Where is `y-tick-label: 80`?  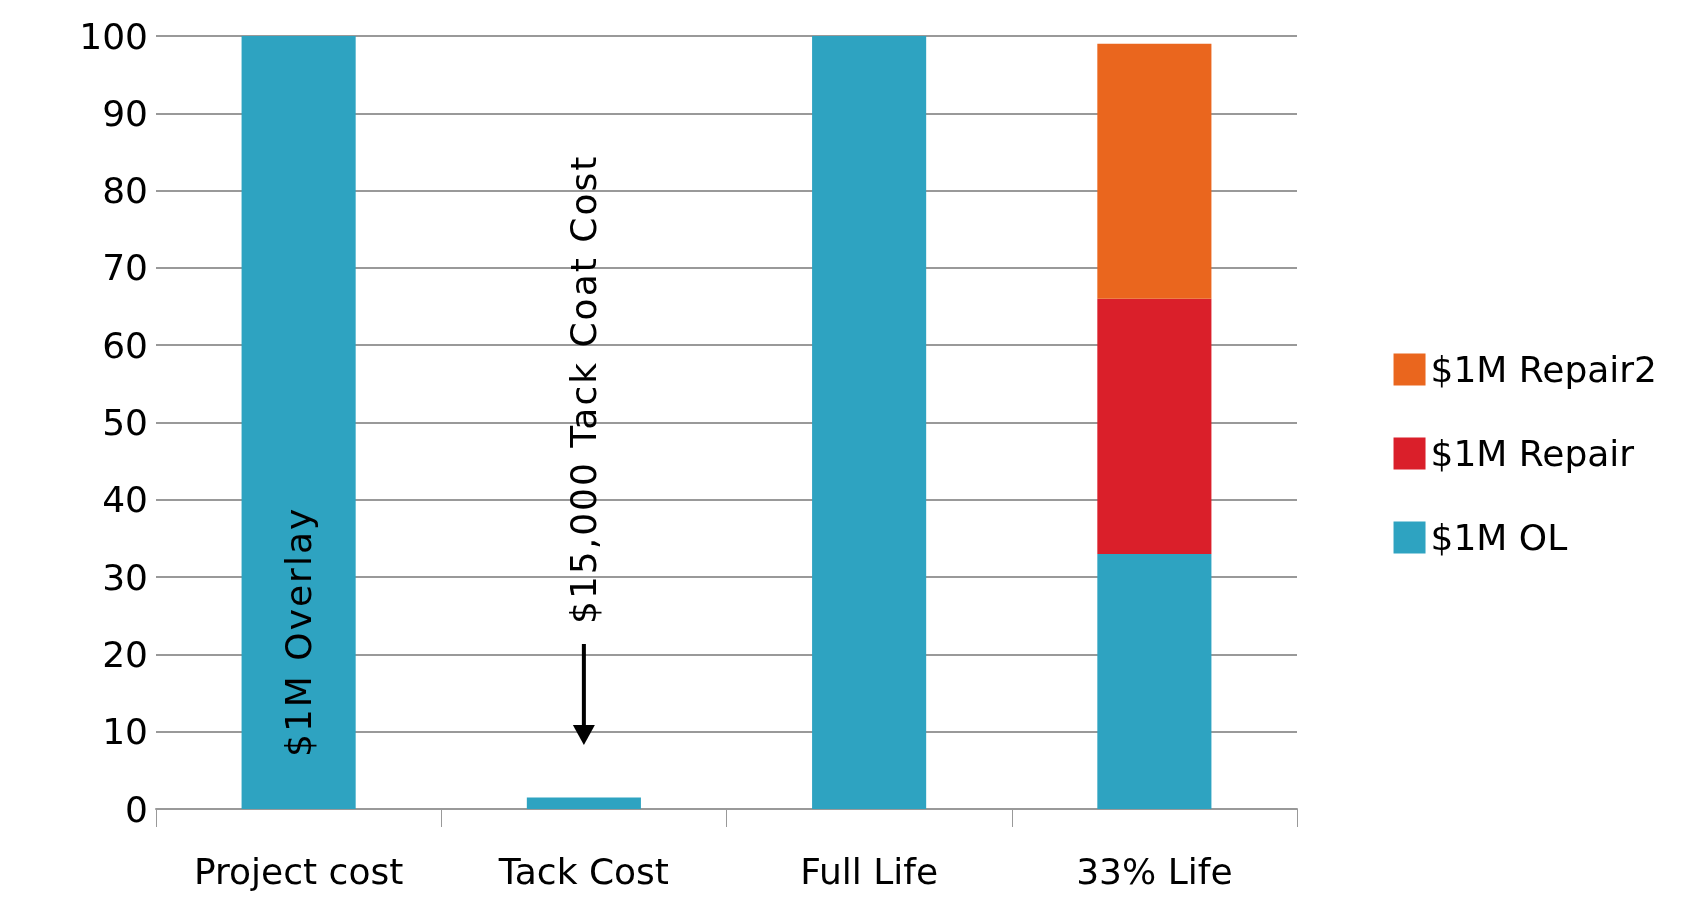 y-tick-label: 80 is located at coordinates (125, 191).